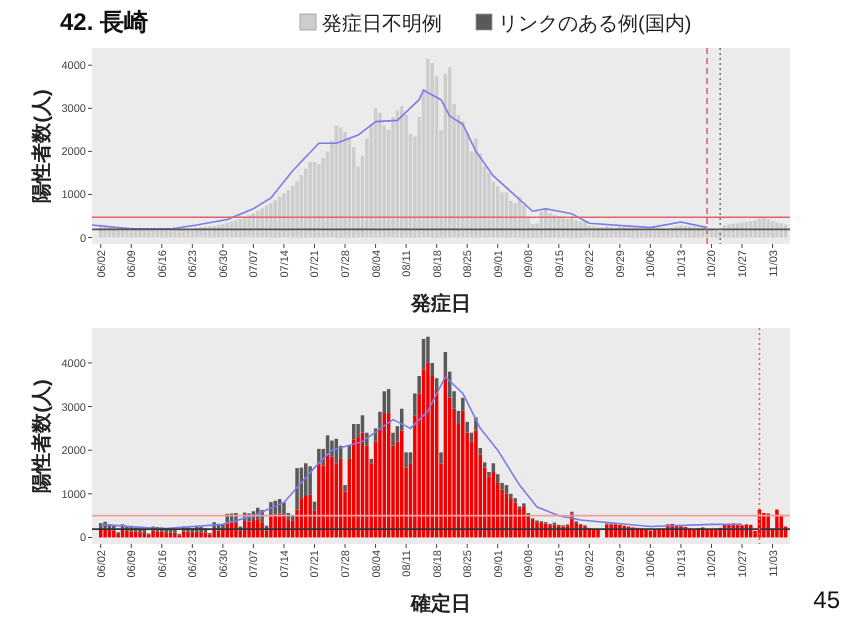 The image size is (854, 640). What do you see at coordinates (104, 22) in the screenshot?
I see `chart-title: 42. 長崎` at bounding box center [104, 22].